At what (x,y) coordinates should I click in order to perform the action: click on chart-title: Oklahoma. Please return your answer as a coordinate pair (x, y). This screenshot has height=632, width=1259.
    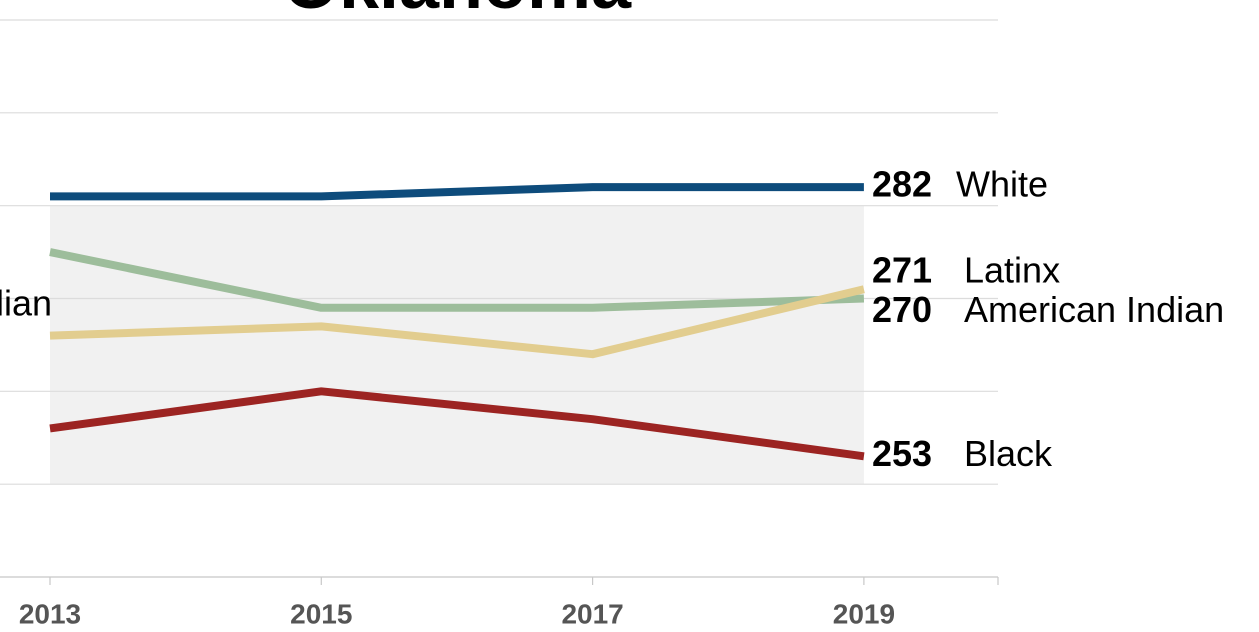
    Looking at the image, I should click on (457, 12).